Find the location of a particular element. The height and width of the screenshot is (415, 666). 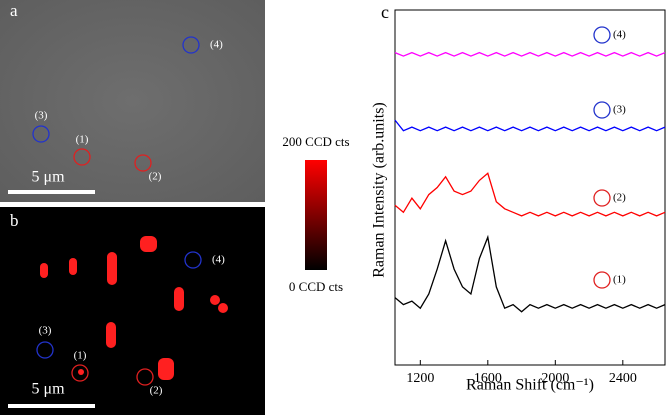

colorbar is located at coordinates (316, 215).